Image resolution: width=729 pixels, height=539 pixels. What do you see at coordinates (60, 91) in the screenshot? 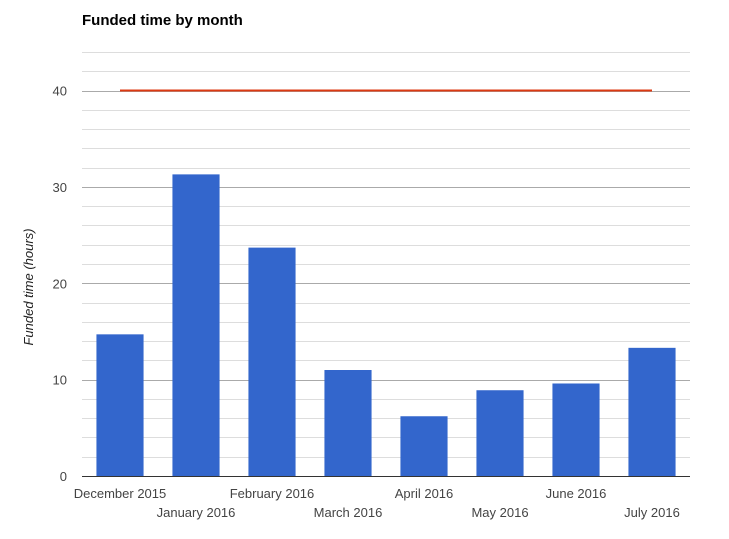
I see `y-tick-label: 40` at bounding box center [60, 91].